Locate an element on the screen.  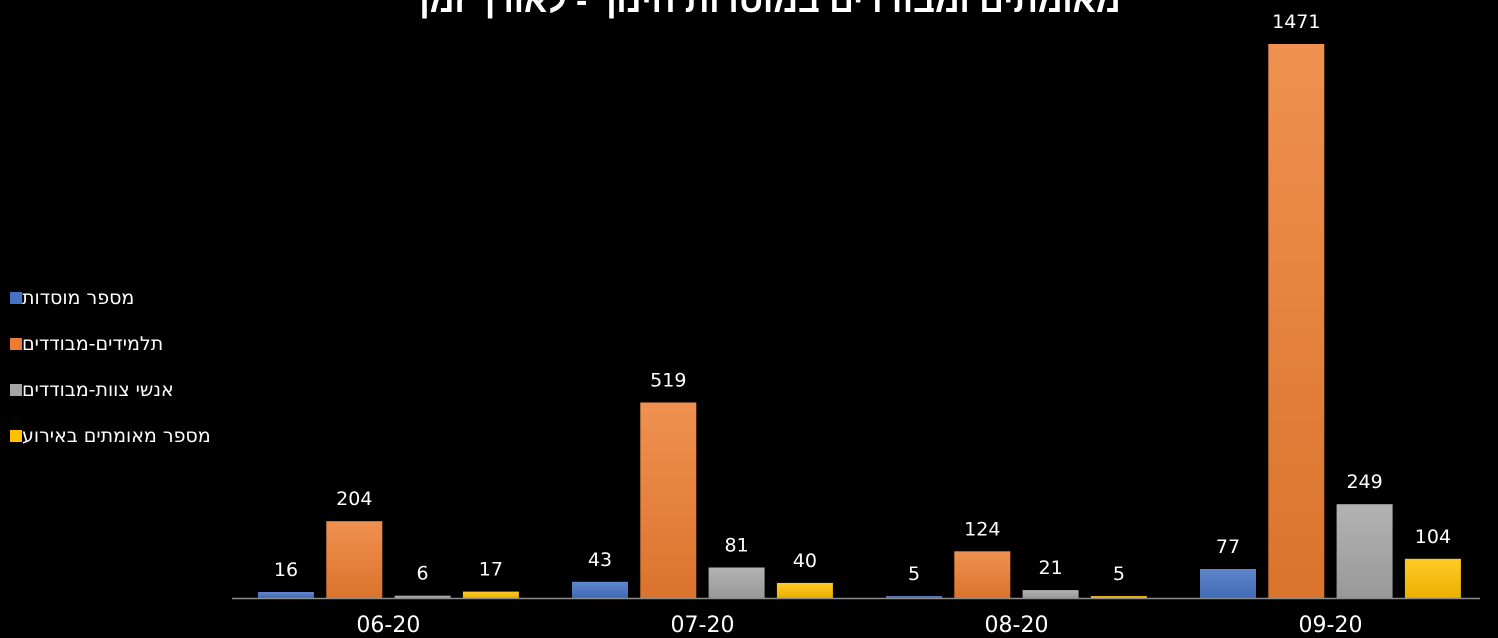
legend-item-institutions: מספר מוסדות is located at coordinates (108, 298).